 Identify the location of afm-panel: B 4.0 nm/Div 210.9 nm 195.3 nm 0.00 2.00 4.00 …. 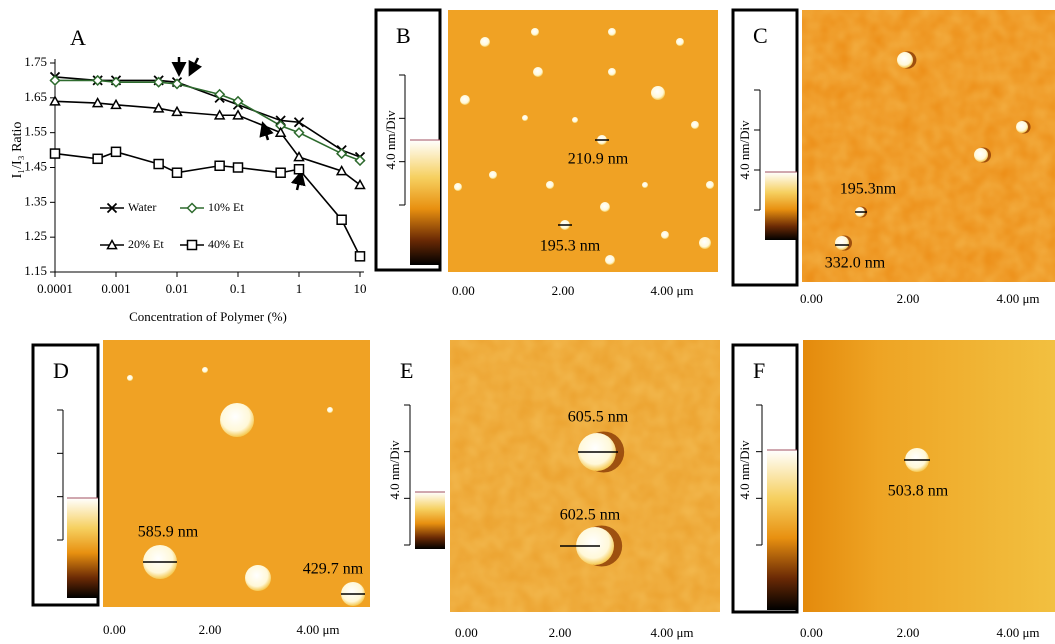
(546, 153).